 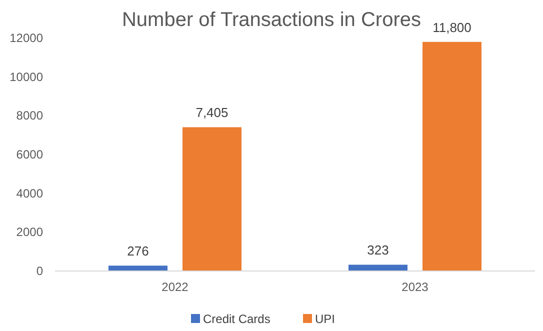 I want to click on y-tick-label: 12000, so click(x=27, y=38).